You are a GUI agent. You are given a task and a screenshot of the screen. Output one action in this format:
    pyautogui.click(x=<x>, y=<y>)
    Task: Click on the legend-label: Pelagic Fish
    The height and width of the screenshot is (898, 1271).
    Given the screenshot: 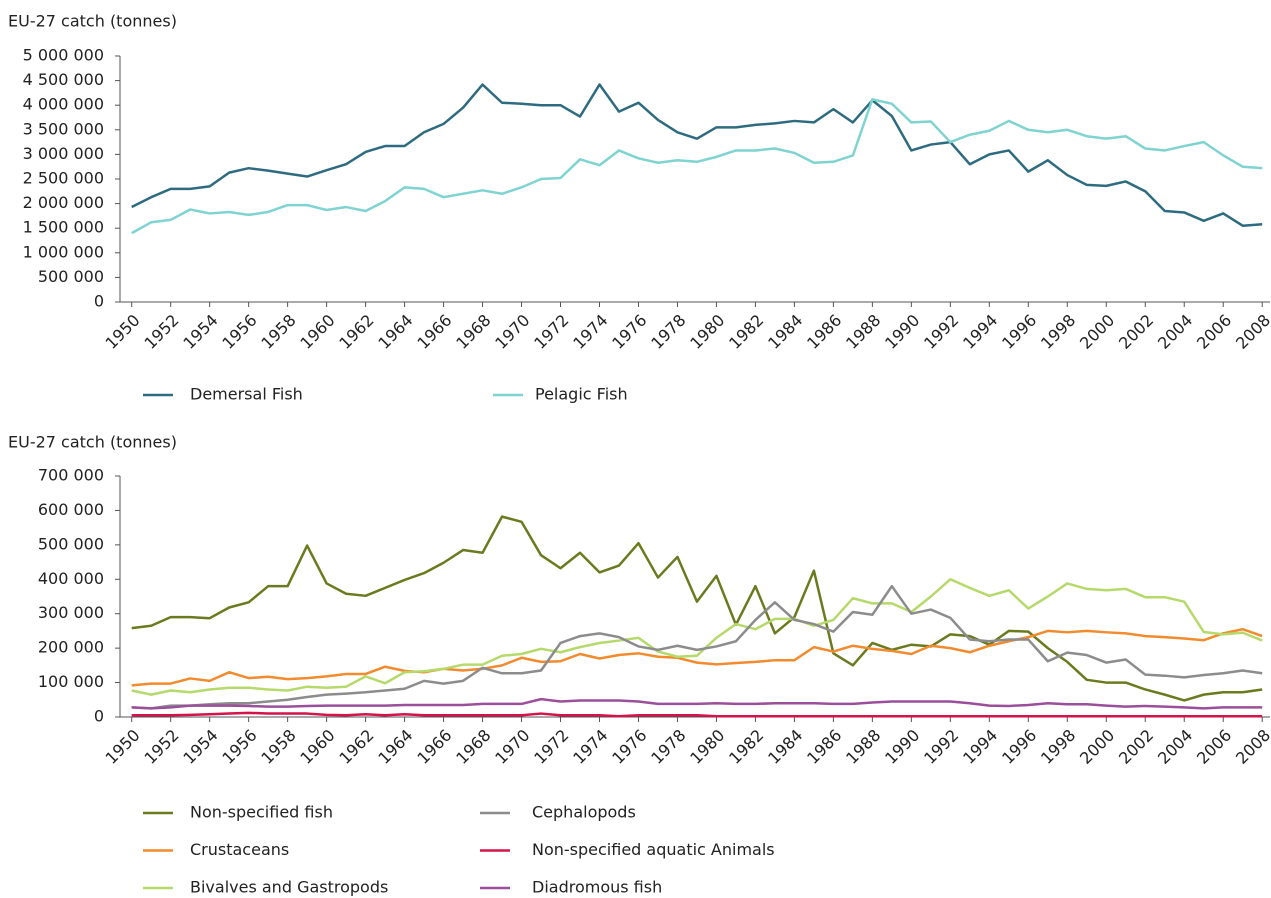 What is the action you would take?
    pyautogui.click(x=581, y=394)
    